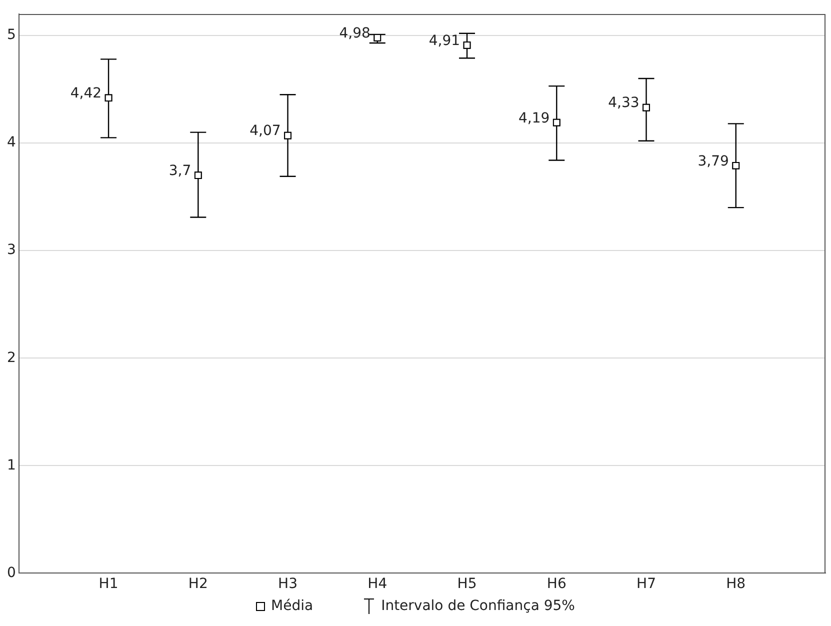 This screenshot has width=831, height=626. I want to click on legend-label: Média, so click(292, 606).